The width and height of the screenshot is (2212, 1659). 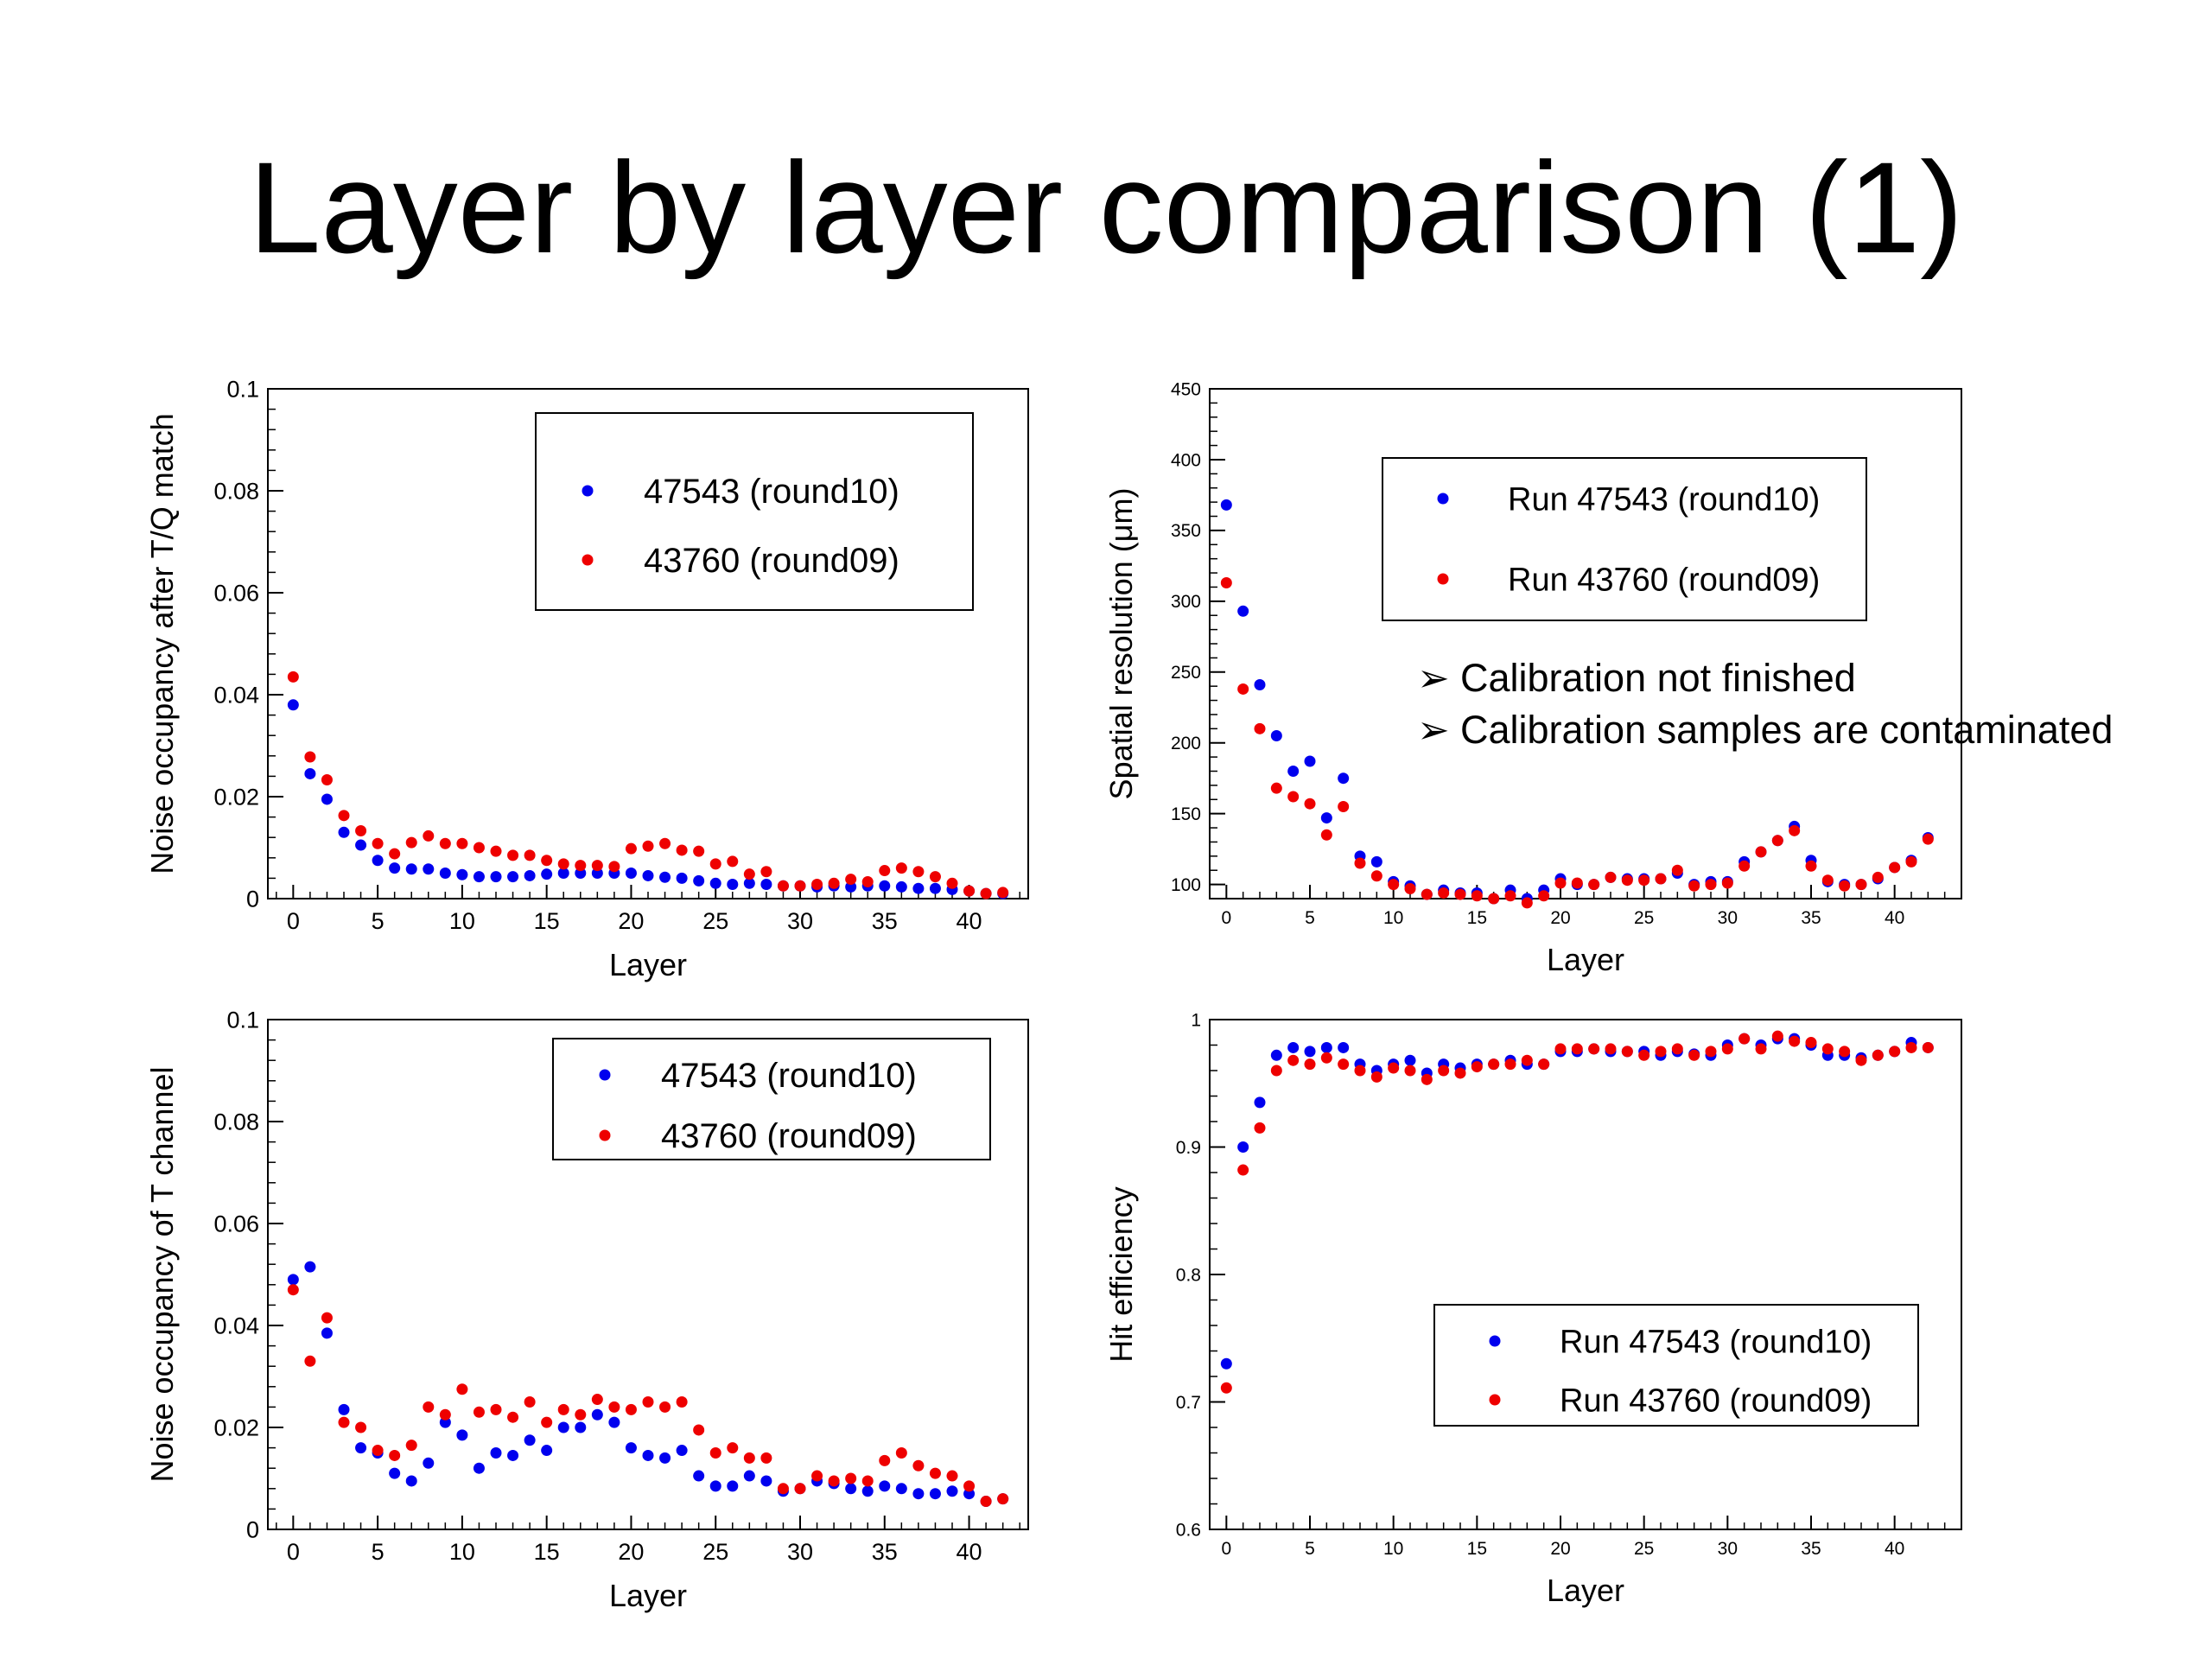 I want to click on x-tick-label: 25, so click(x=1644, y=918).